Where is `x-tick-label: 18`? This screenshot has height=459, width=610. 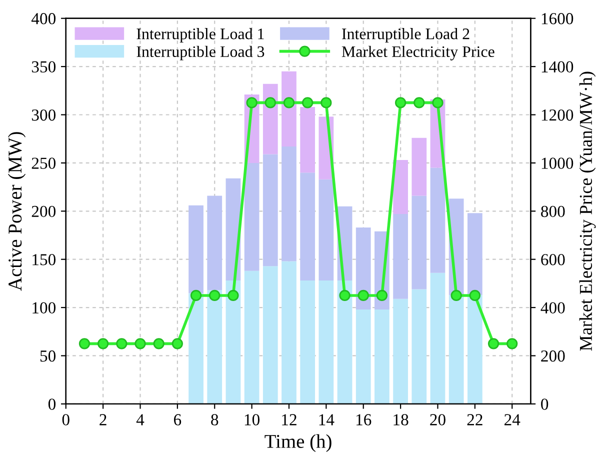
x-tick-label: 18 is located at coordinates (401, 420).